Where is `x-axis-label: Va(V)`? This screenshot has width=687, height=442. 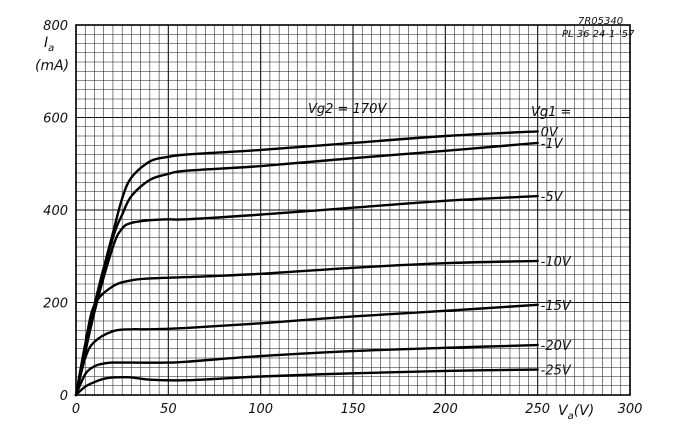 x-axis-label: Va(V) is located at coordinates (576, 412).